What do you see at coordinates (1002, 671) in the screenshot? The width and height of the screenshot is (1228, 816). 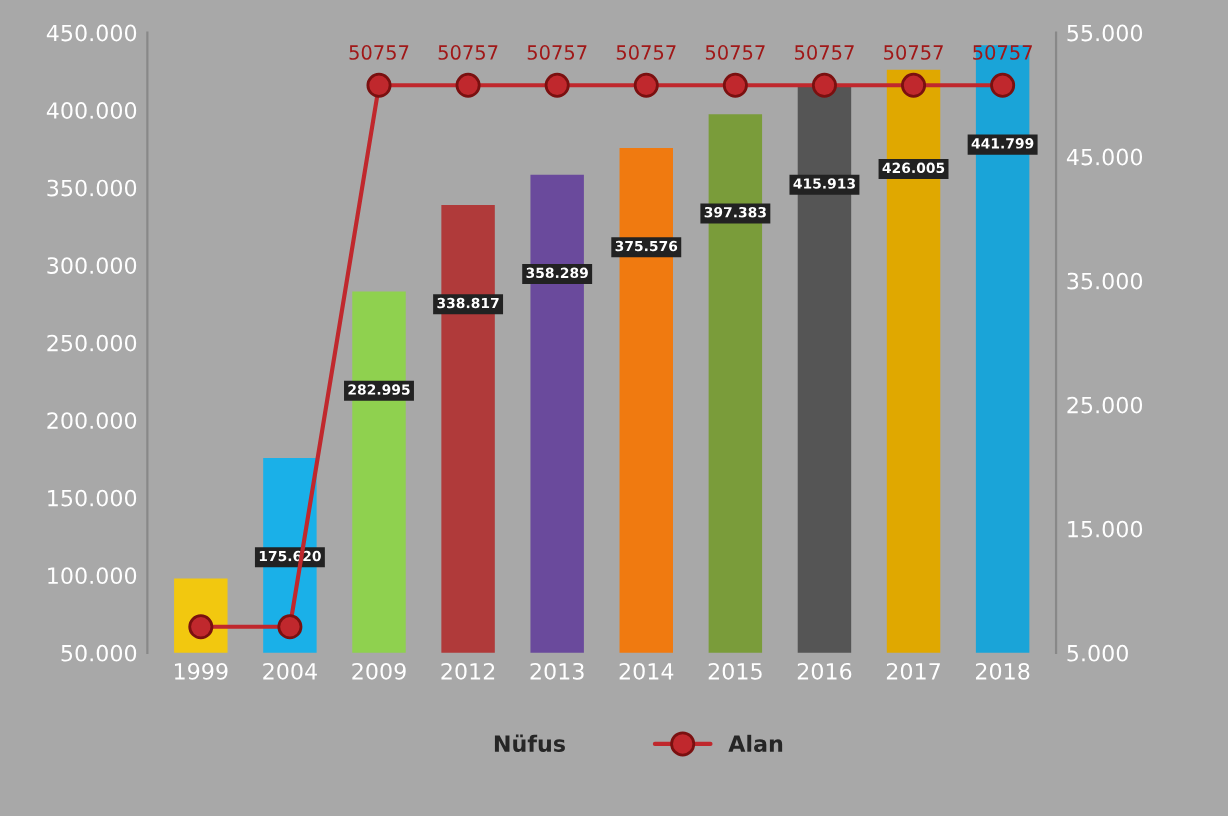 I see `x-tick-label: 2018` at bounding box center [1002, 671].